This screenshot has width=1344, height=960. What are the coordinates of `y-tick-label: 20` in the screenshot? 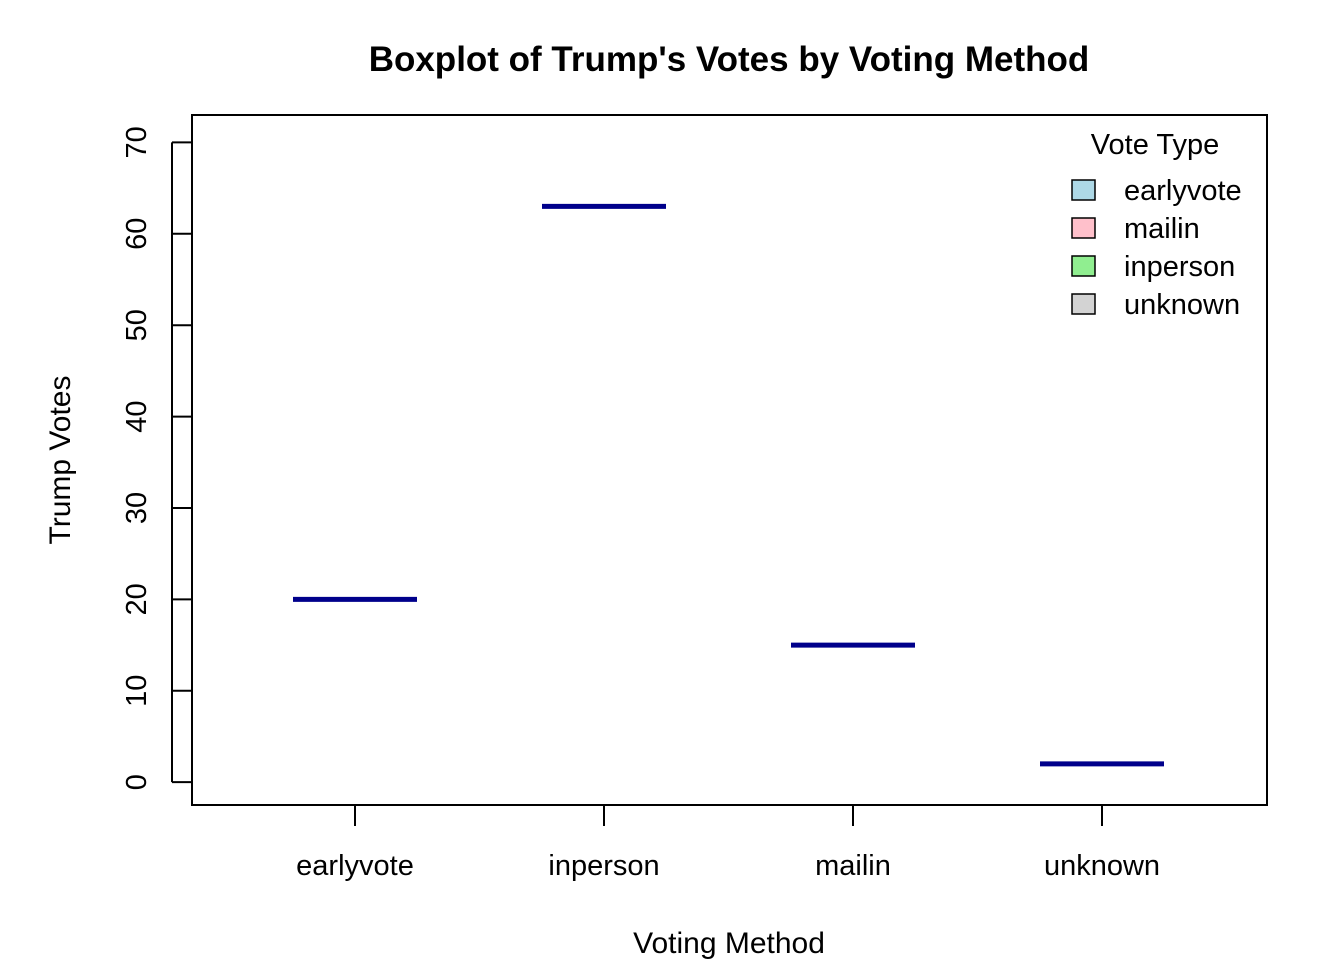 It's located at (137, 599).